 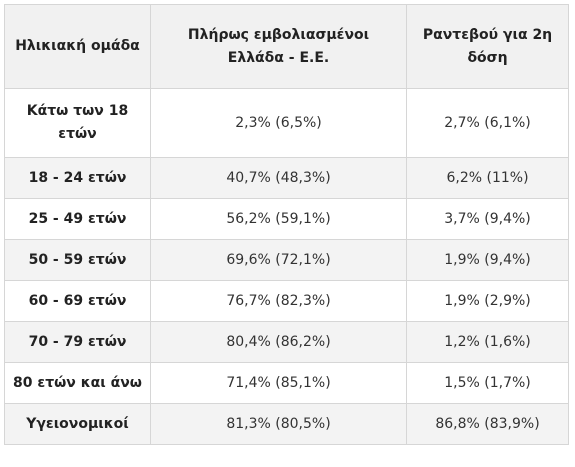 What do you see at coordinates (77, 123) in the screenshot?
I see `age-group-cell: Κάτω των 18 ετών` at bounding box center [77, 123].